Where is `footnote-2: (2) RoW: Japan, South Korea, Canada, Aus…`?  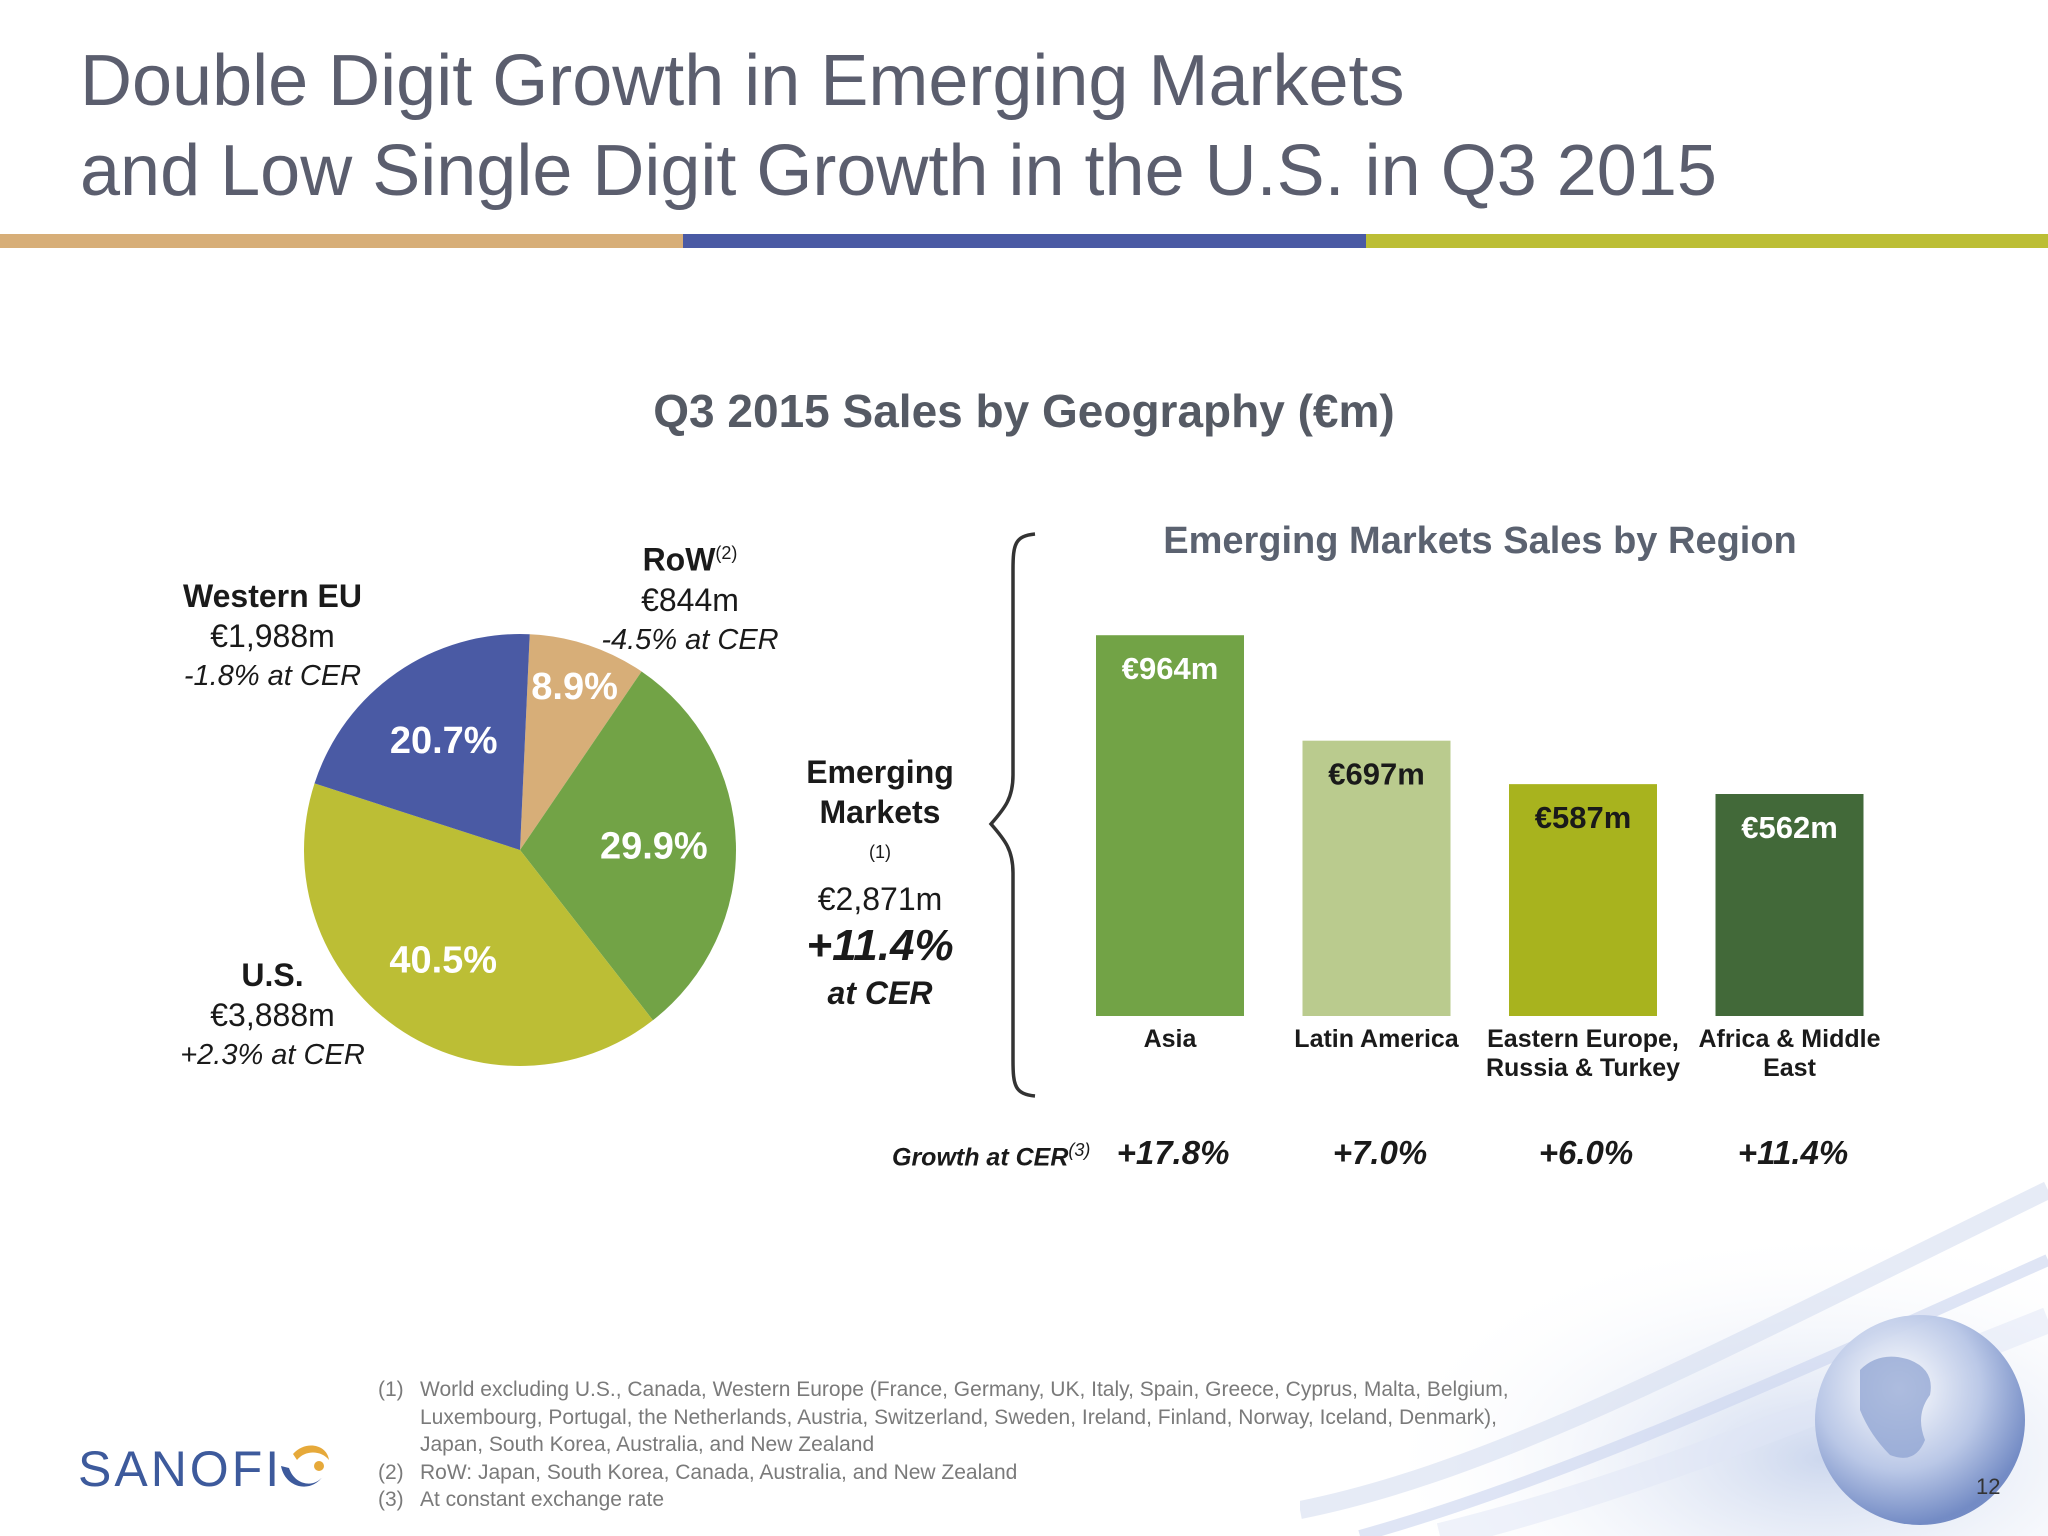
footnote-2: (2) RoW: Japan, South Korea, Canada, Aus… is located at coordinates (953, 1473).